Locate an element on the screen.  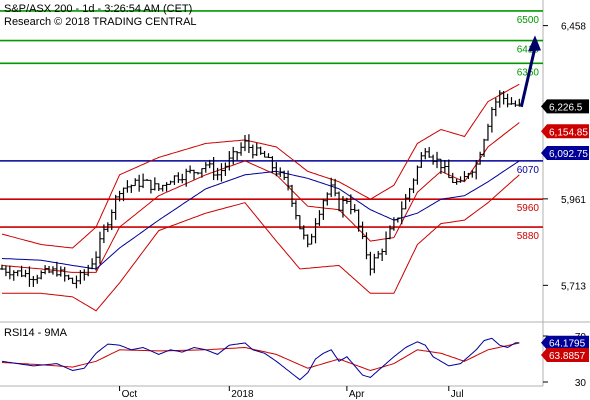
rsi-panel is located at coordinates (271, 355).